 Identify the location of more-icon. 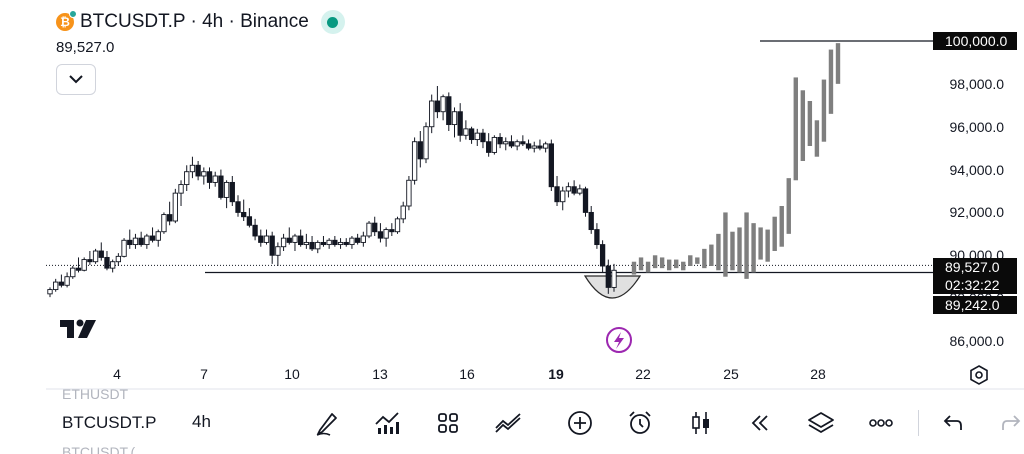
(881, 423).